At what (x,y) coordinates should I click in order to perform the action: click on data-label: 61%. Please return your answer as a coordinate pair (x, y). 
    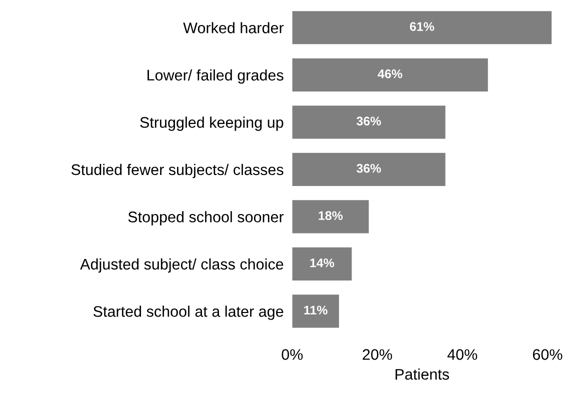
    Looking at the image, I should click on (422, 26).